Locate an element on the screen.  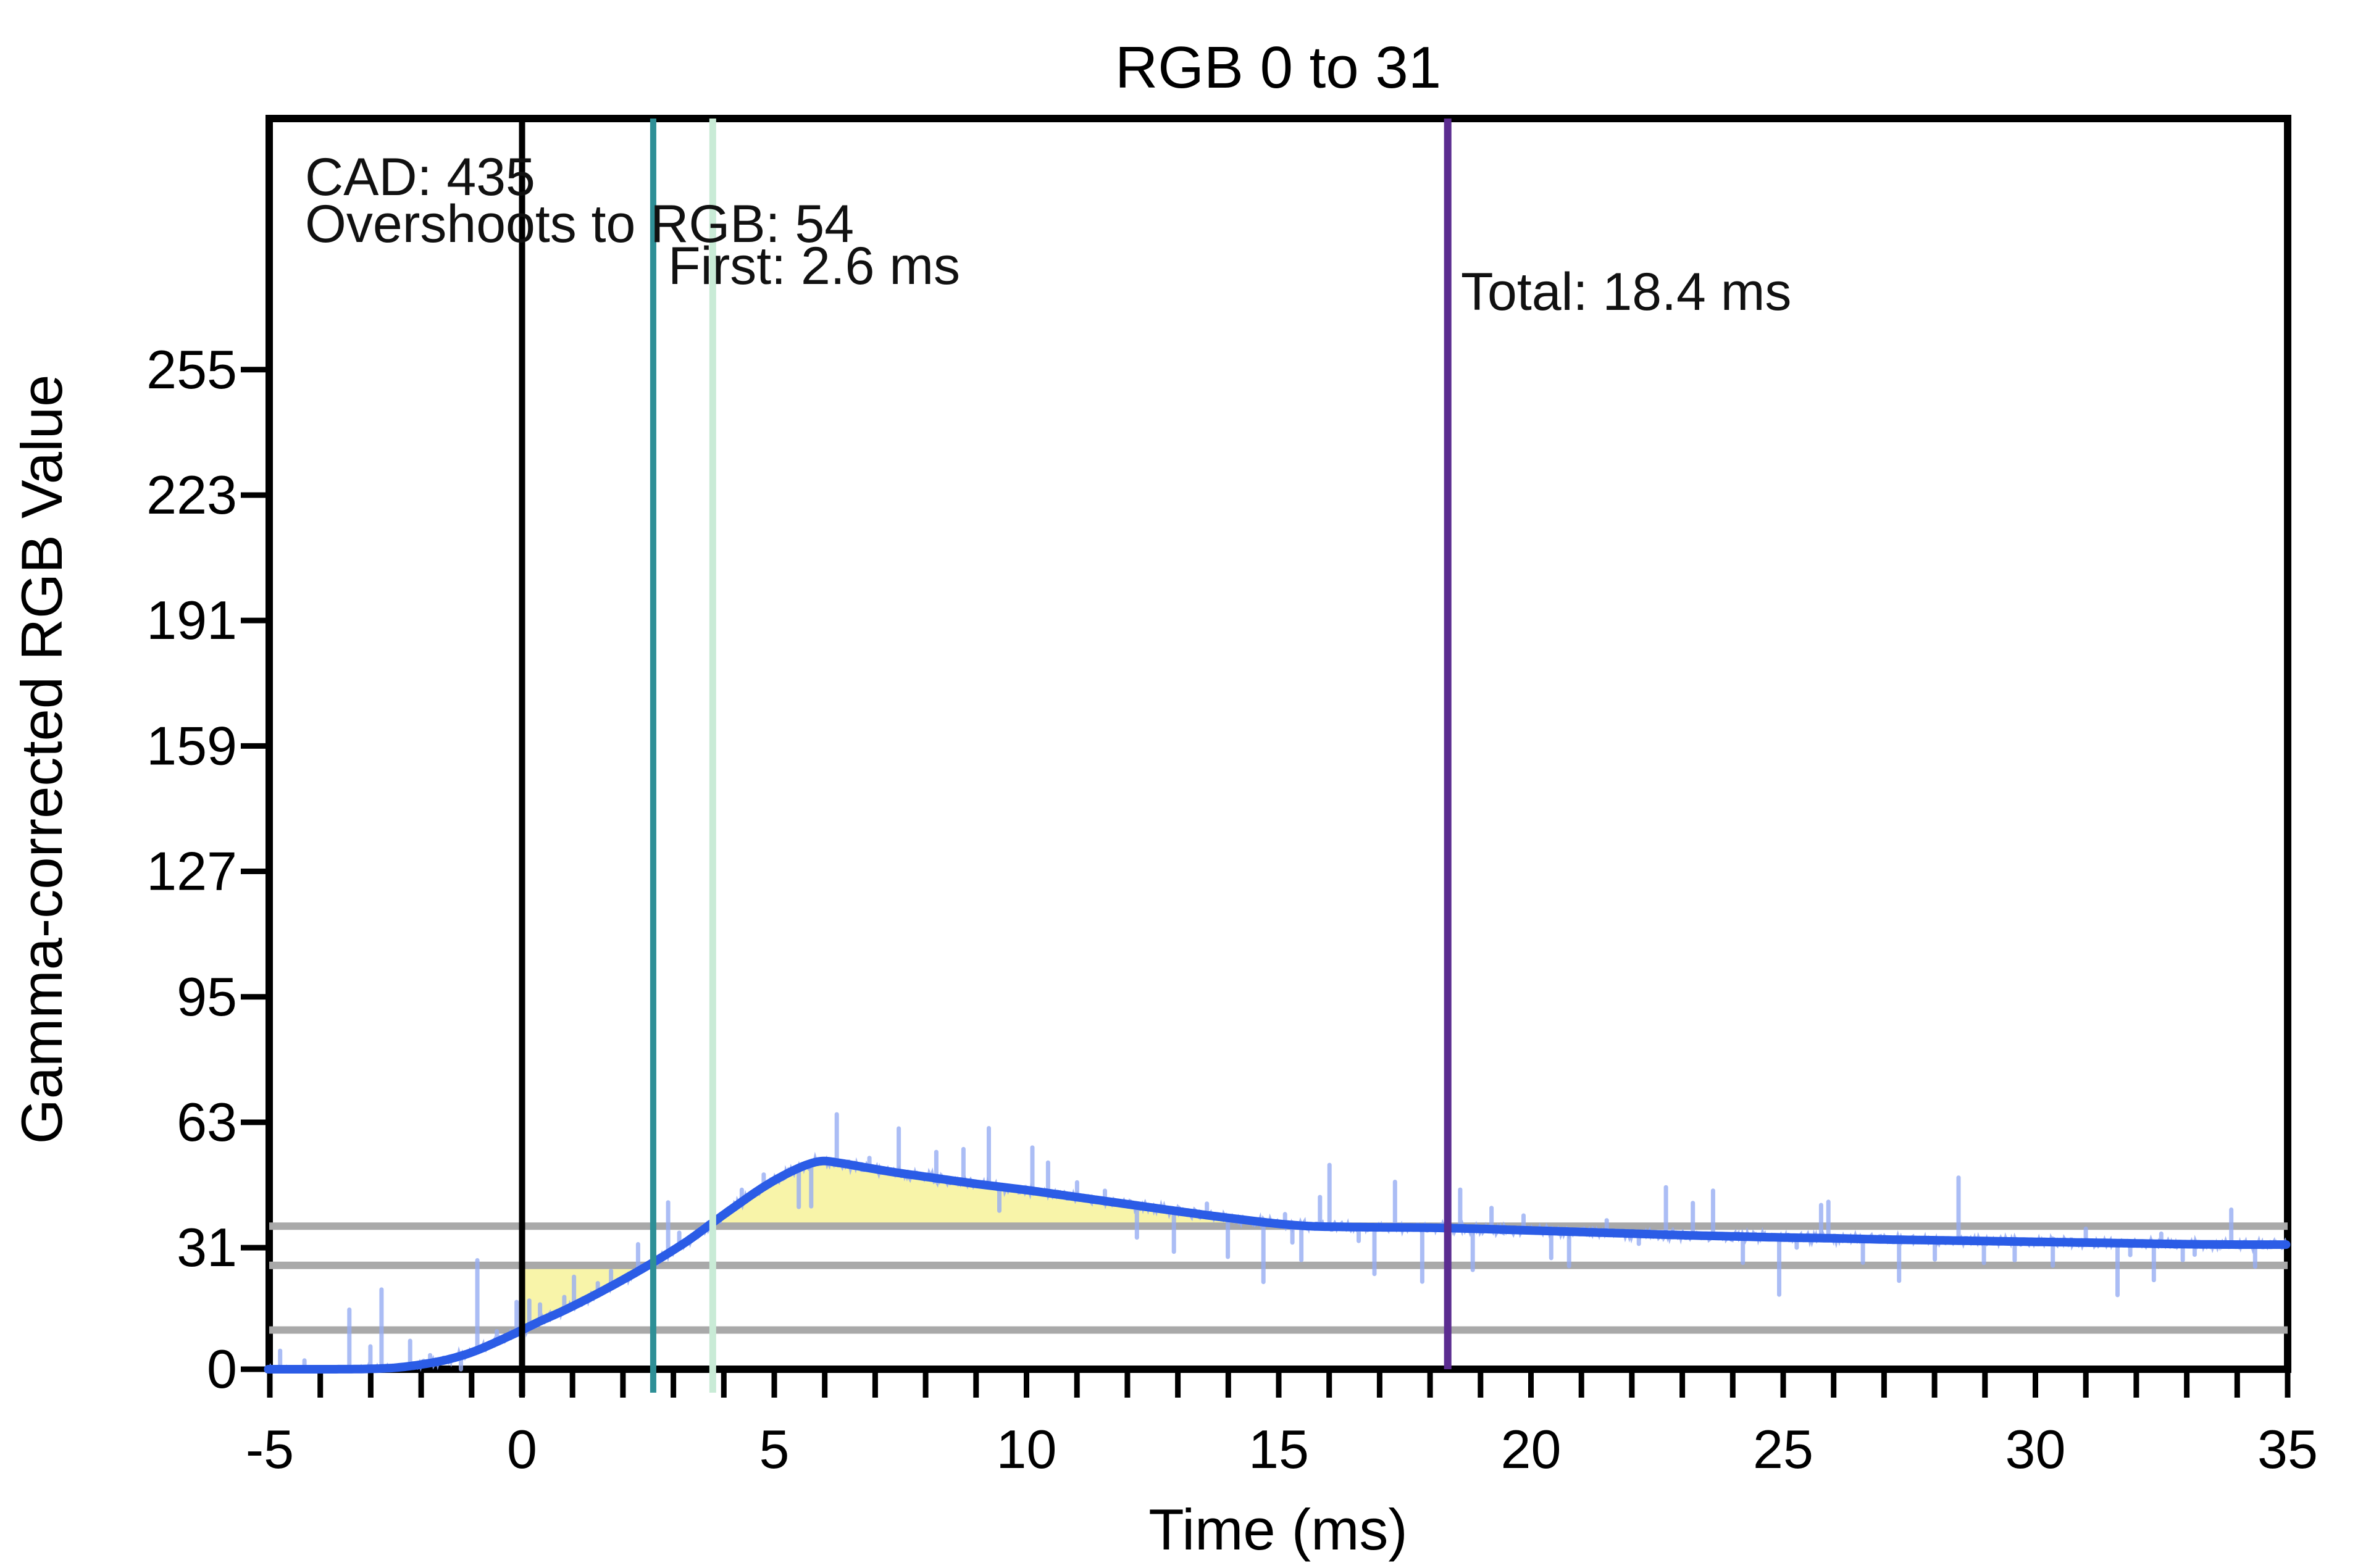
x-tick-label: -5 is located at coordinates (270, 1450).